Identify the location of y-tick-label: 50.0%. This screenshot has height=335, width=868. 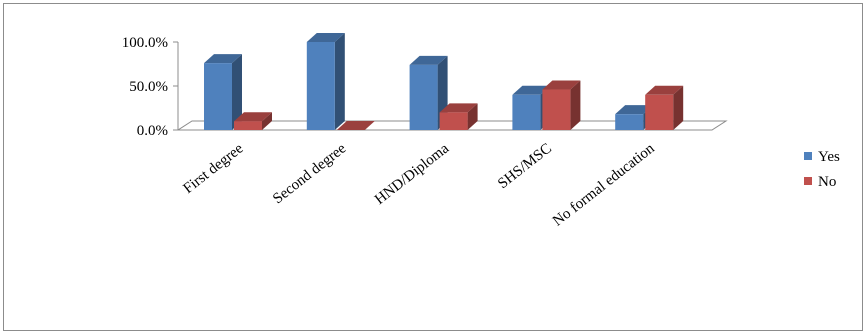
(148, 87).